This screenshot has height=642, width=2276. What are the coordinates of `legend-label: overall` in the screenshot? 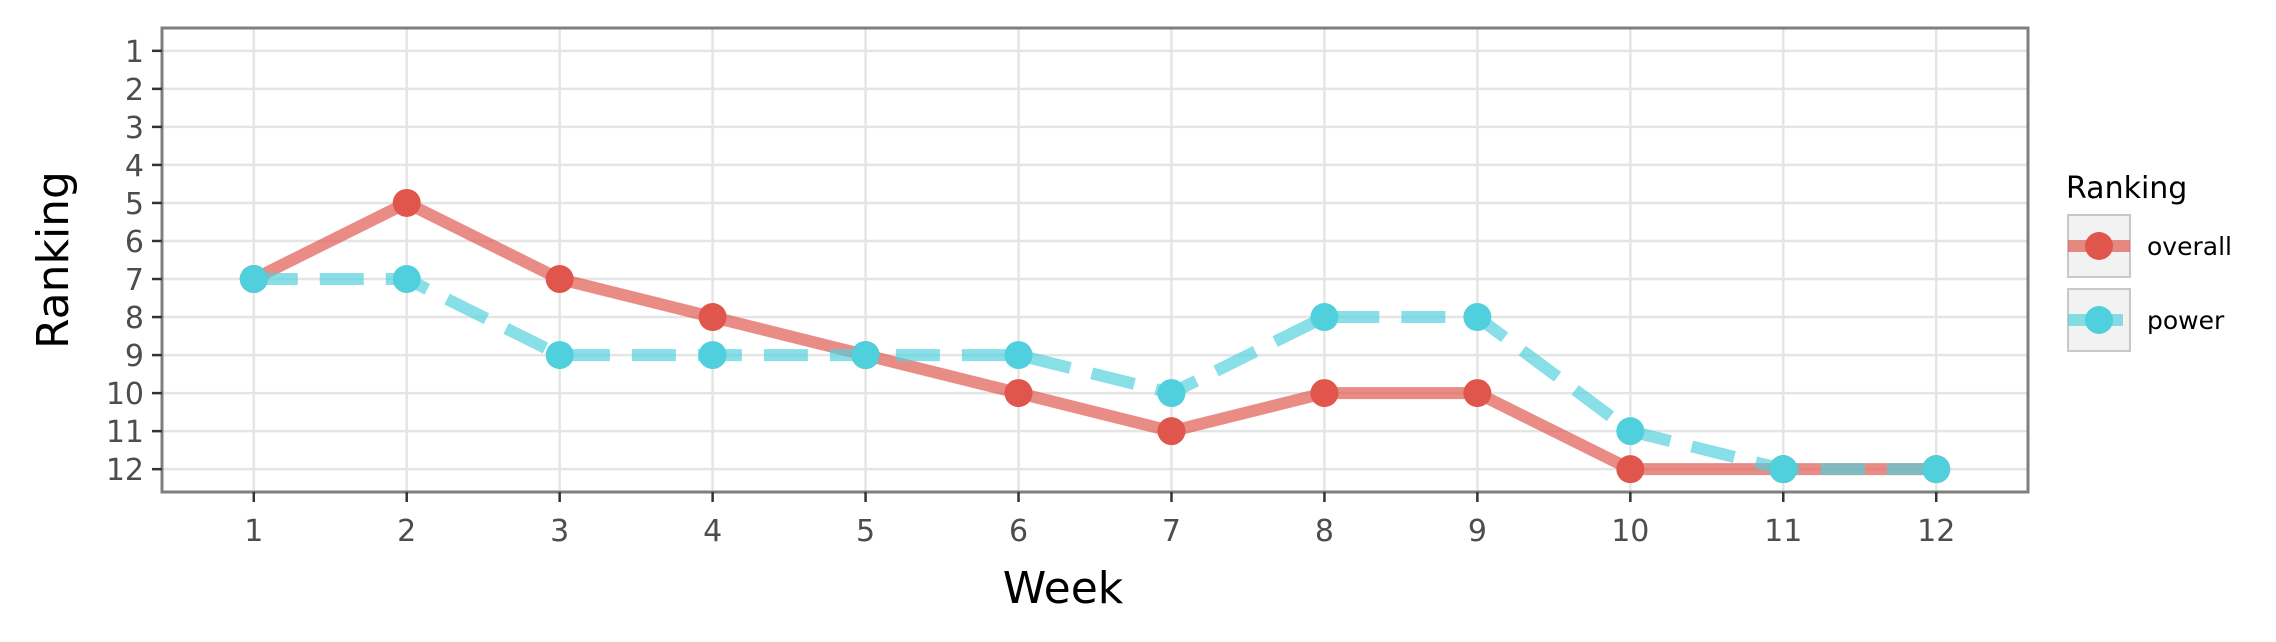 It's located at (2189, 246).